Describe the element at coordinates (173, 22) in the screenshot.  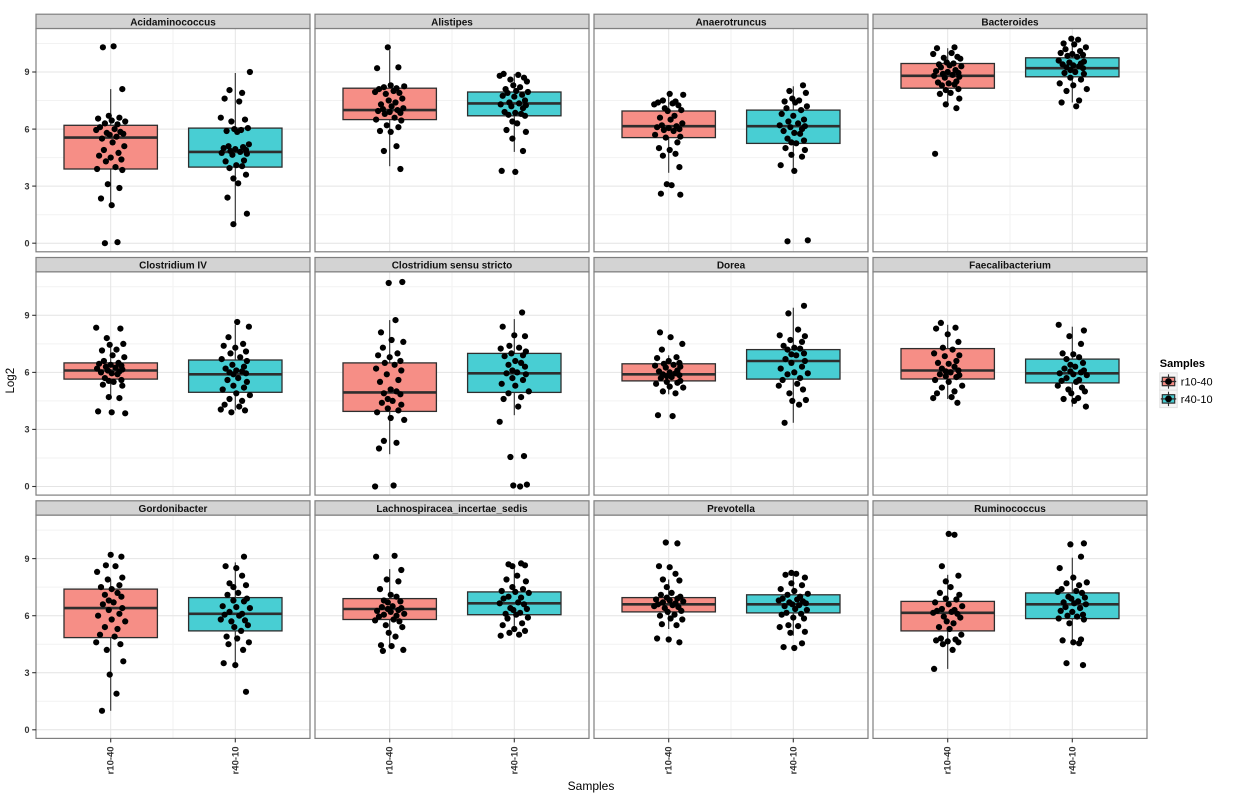
I see `svg-text: Acidaminococcus` at that location.